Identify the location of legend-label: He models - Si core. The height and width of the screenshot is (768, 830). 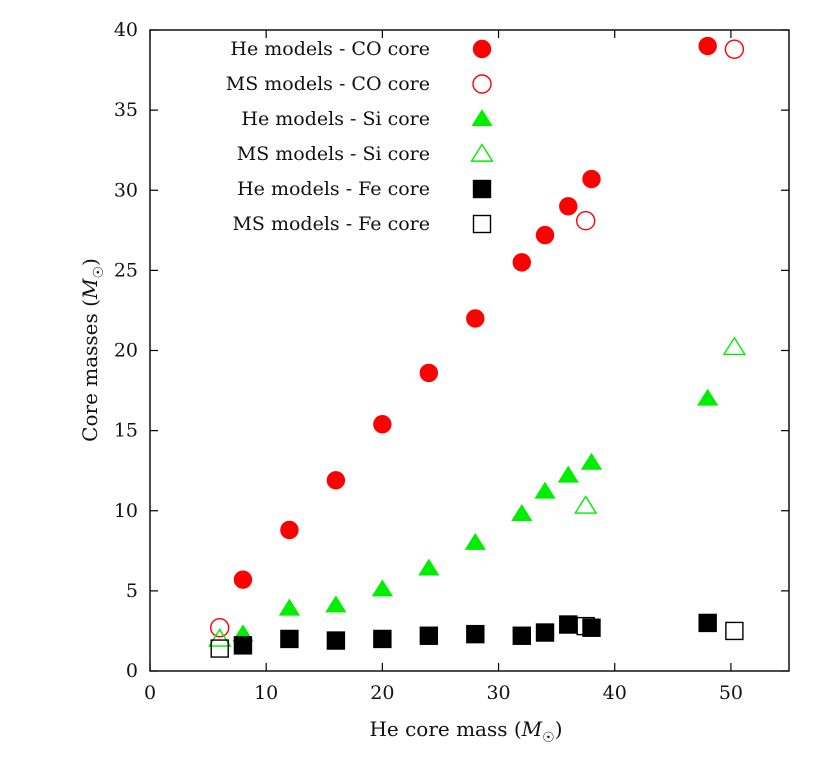
(335, 119).